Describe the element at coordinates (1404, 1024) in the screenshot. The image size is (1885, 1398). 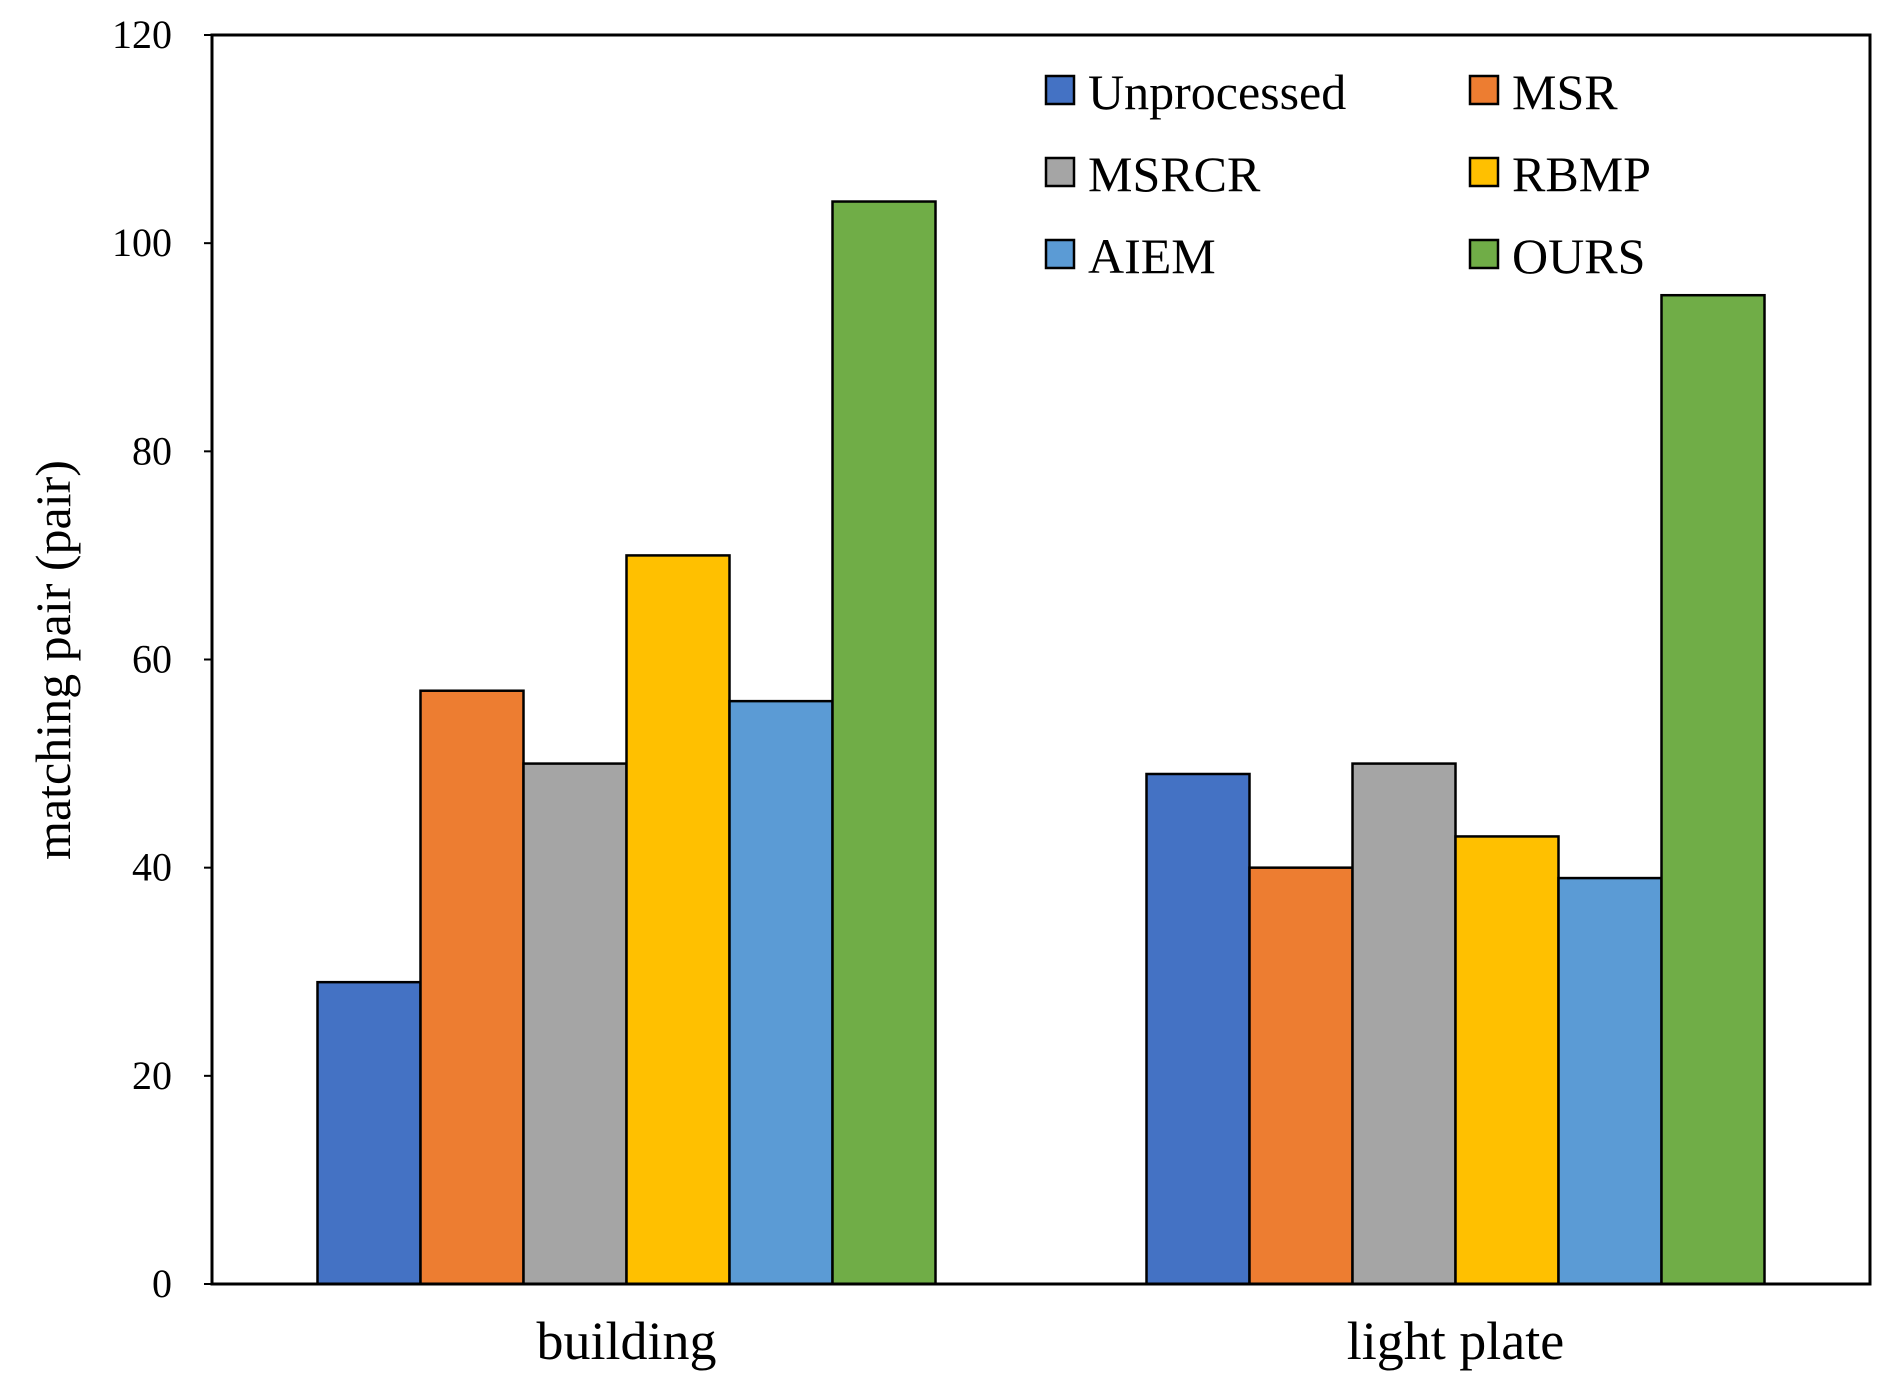
I see `bar-msrcr-light-plate` at that location.